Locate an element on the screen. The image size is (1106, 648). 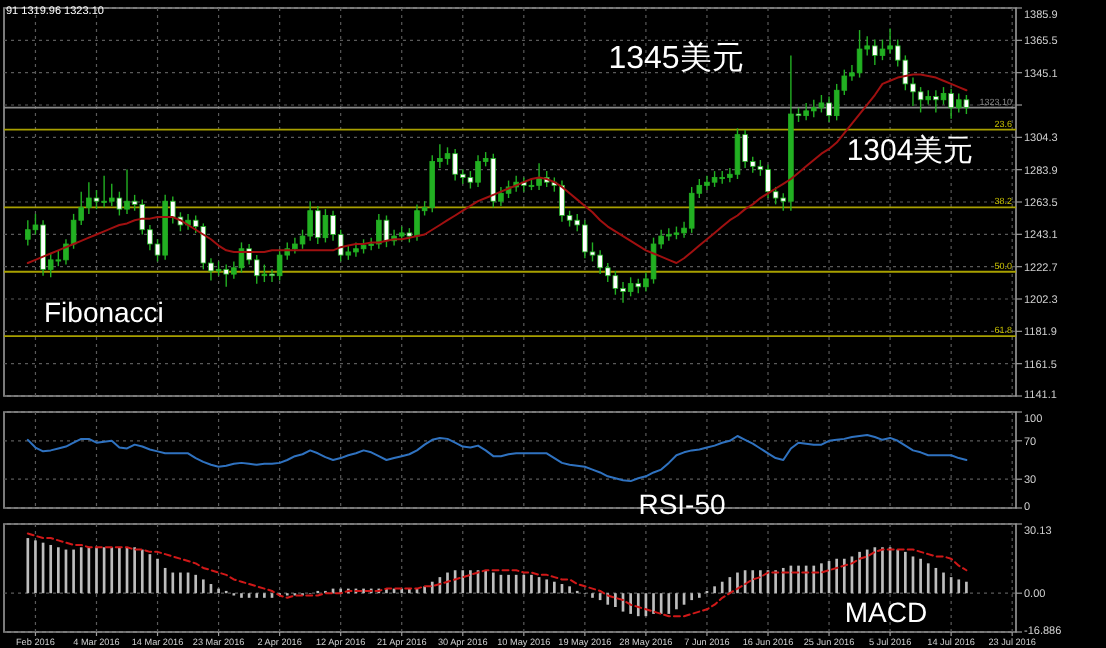
annotation: Fibonacci is located at coordinates (104, 312).